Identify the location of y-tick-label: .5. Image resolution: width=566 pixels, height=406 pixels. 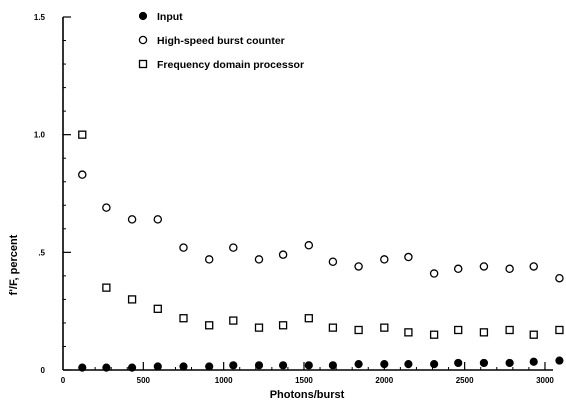
(41, 252).